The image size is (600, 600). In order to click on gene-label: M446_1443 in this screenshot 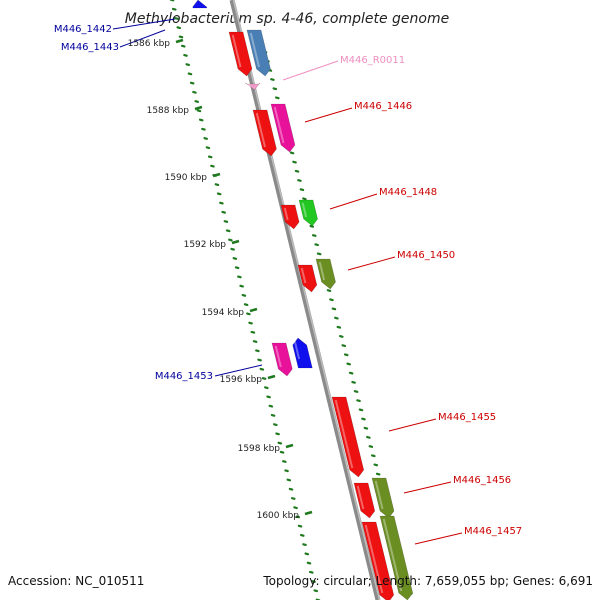, I will do `click(90, 47)`.